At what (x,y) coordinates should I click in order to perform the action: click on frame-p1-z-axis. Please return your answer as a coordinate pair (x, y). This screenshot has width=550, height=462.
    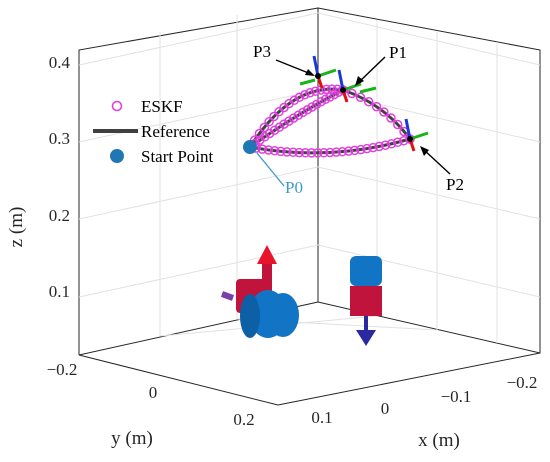
    Looking at the image, I should click on (341, 80).